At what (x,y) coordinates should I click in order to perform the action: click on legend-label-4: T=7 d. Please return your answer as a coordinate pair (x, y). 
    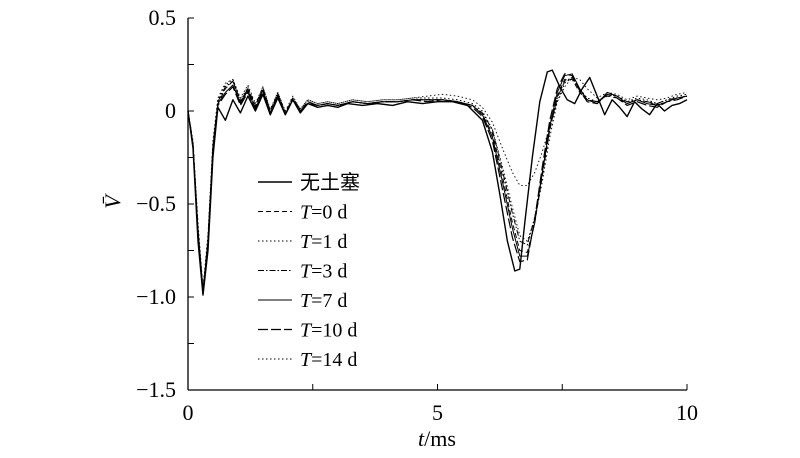
    Looking at the image, I should click on (323, 301).